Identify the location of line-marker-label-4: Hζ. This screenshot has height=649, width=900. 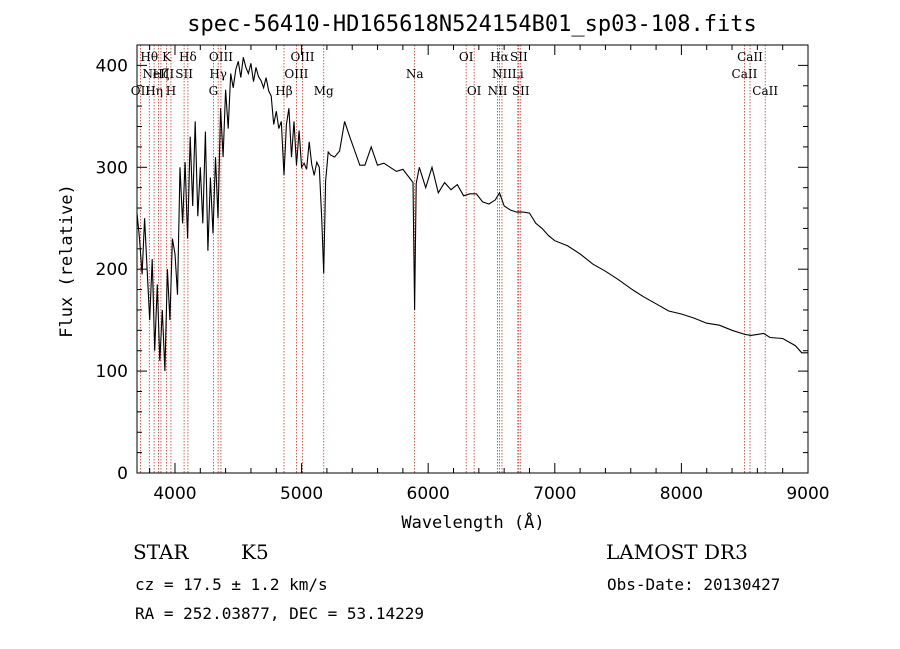
(160, 74).